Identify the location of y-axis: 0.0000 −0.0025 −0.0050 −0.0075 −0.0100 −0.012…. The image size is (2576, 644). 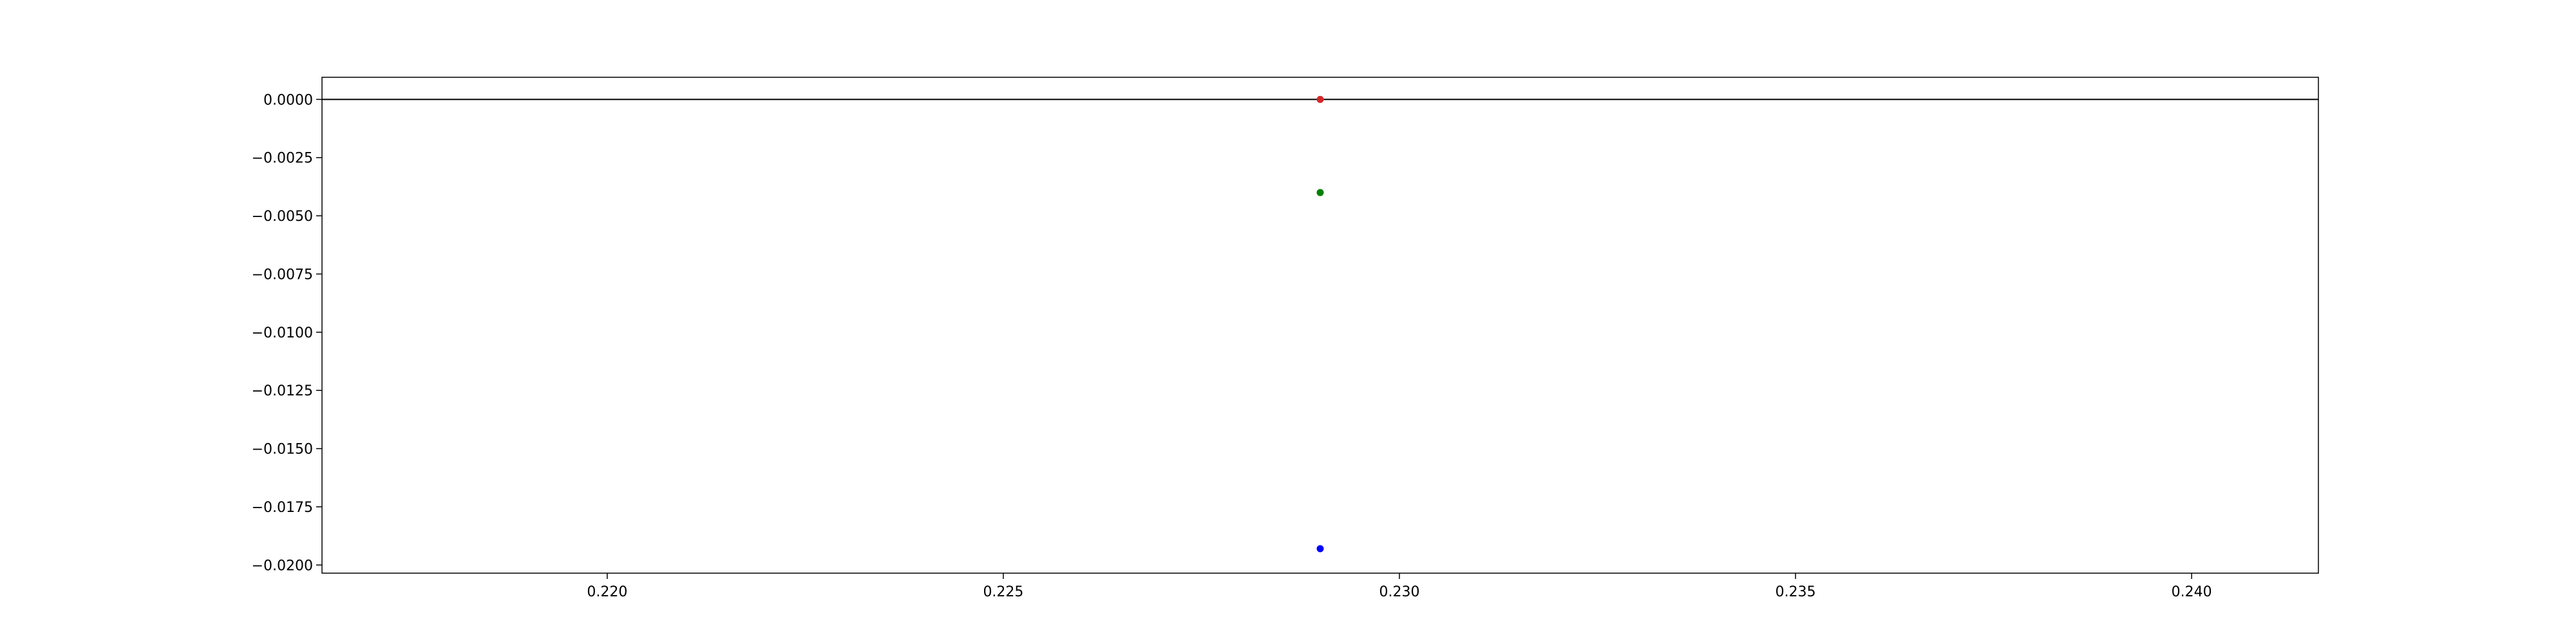
(287, 333).